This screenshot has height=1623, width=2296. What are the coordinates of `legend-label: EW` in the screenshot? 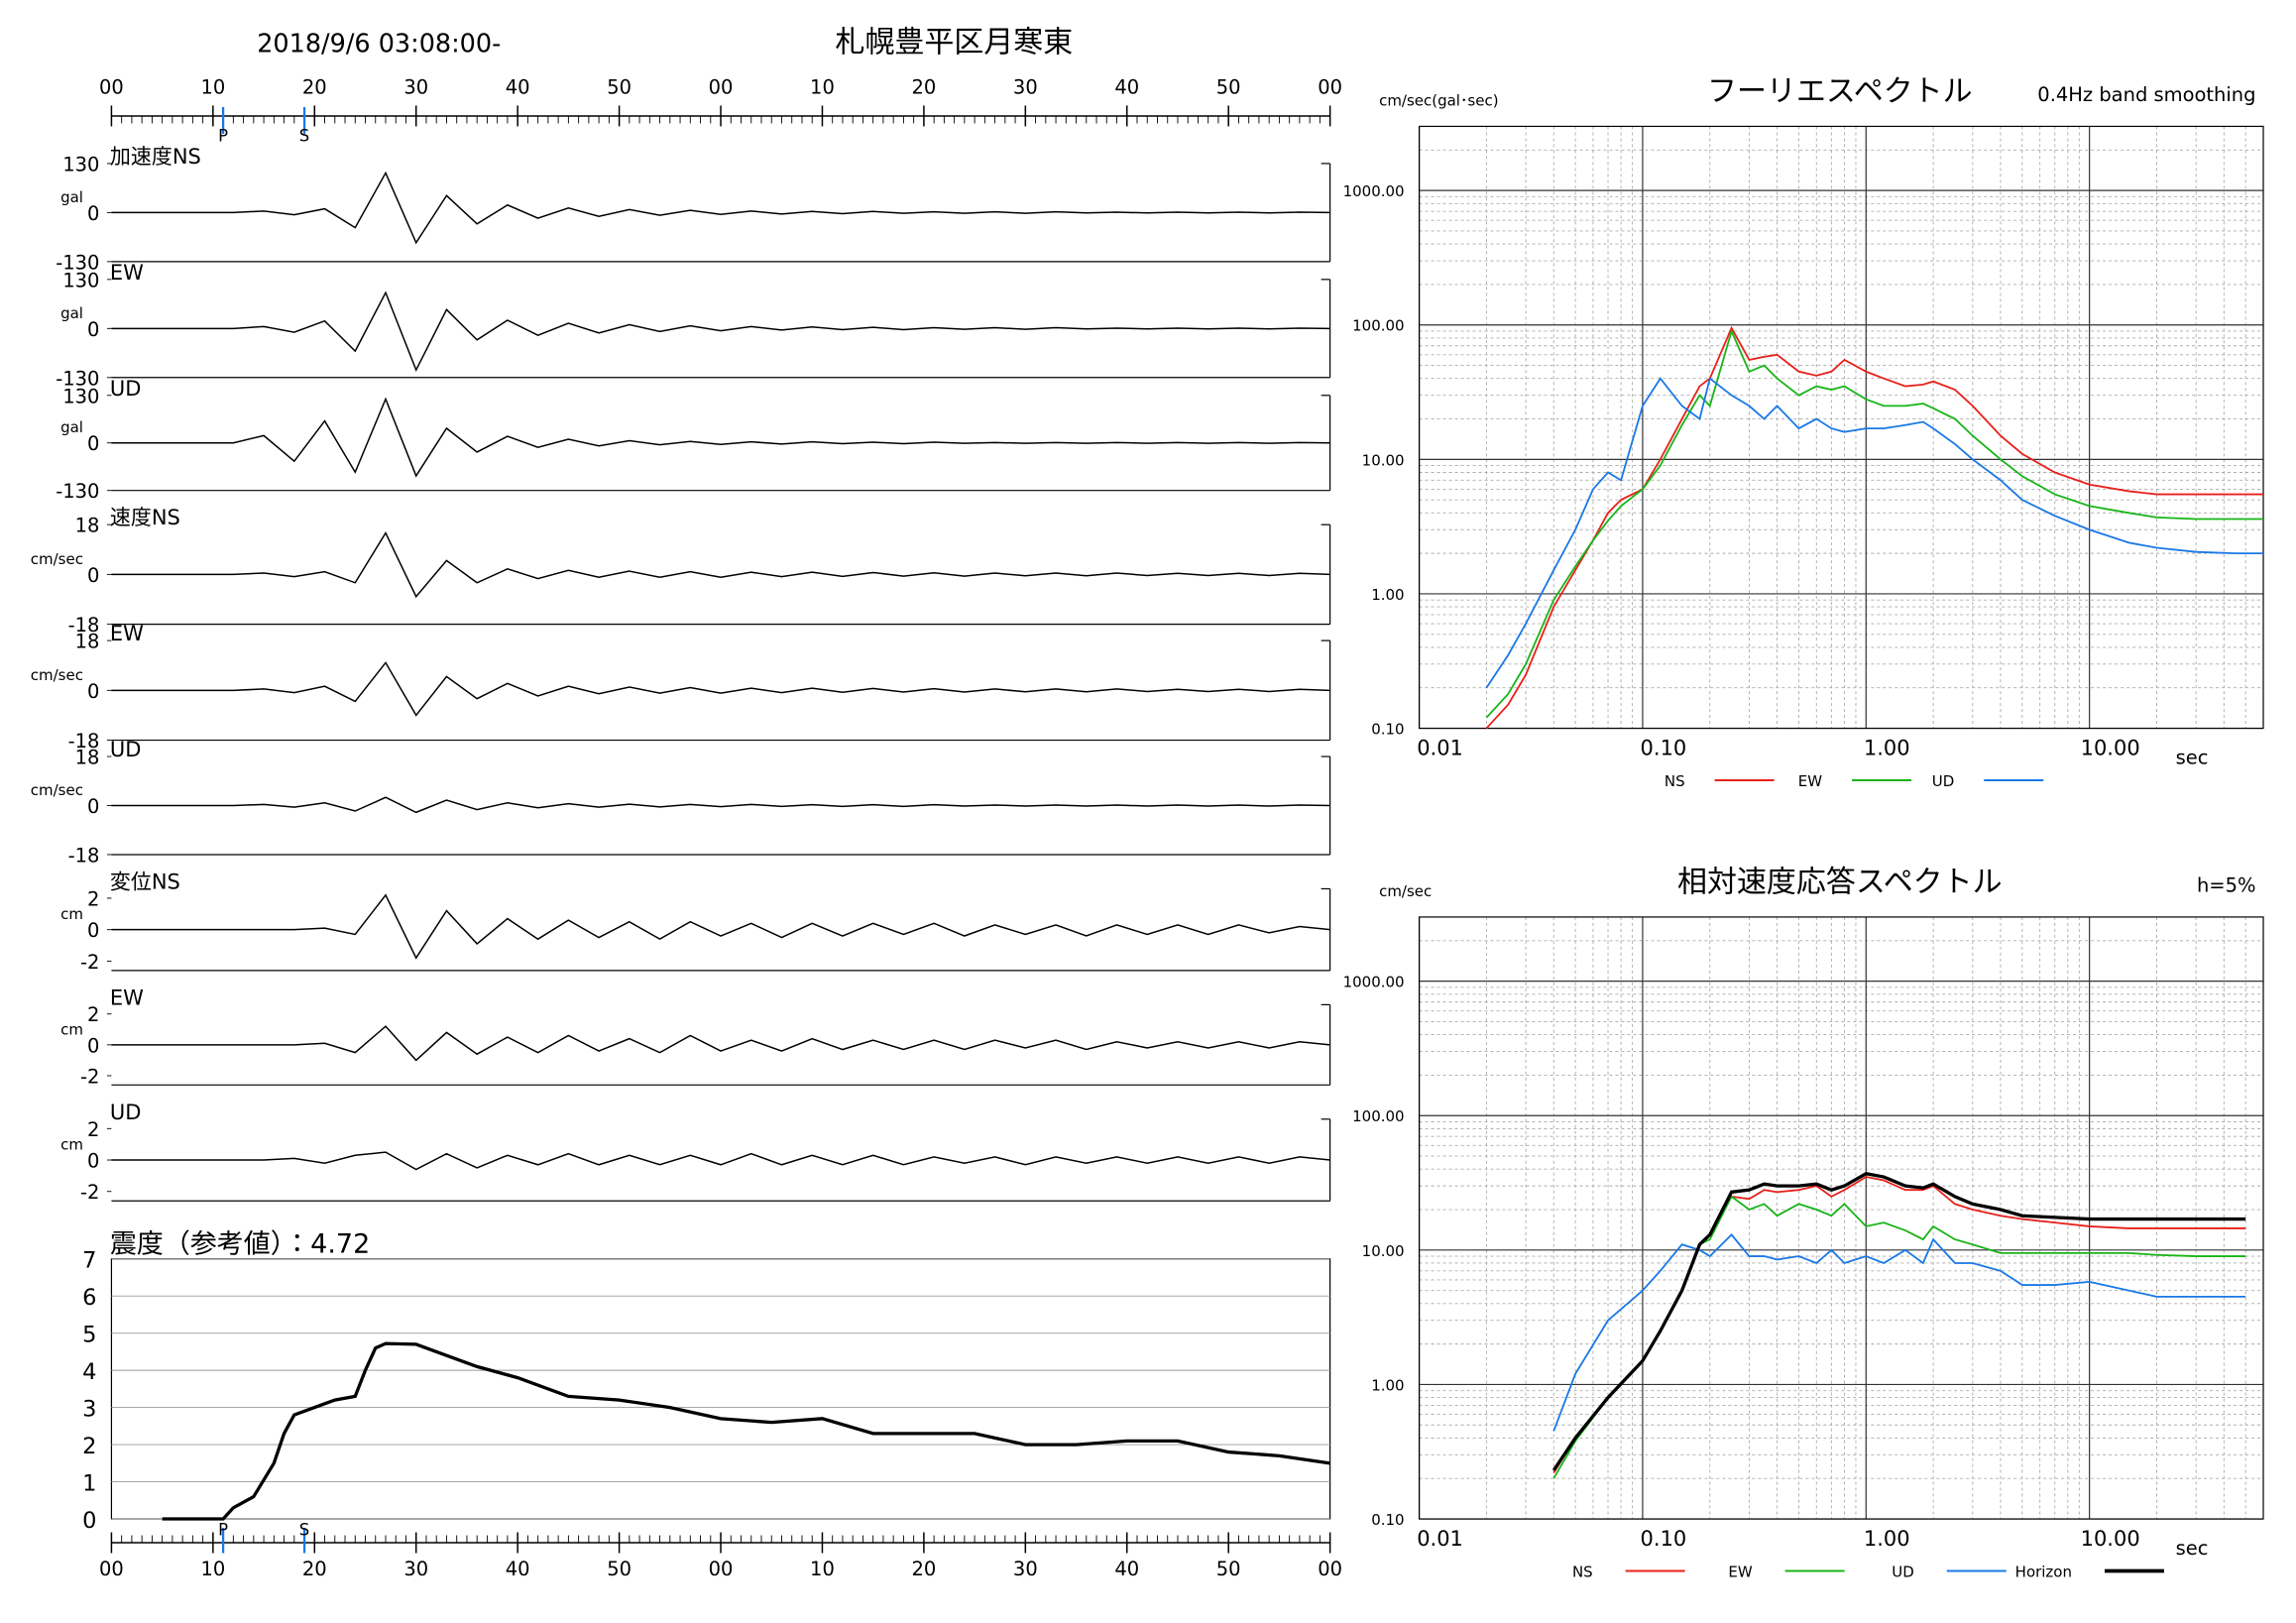 It's located at (1810, 781).